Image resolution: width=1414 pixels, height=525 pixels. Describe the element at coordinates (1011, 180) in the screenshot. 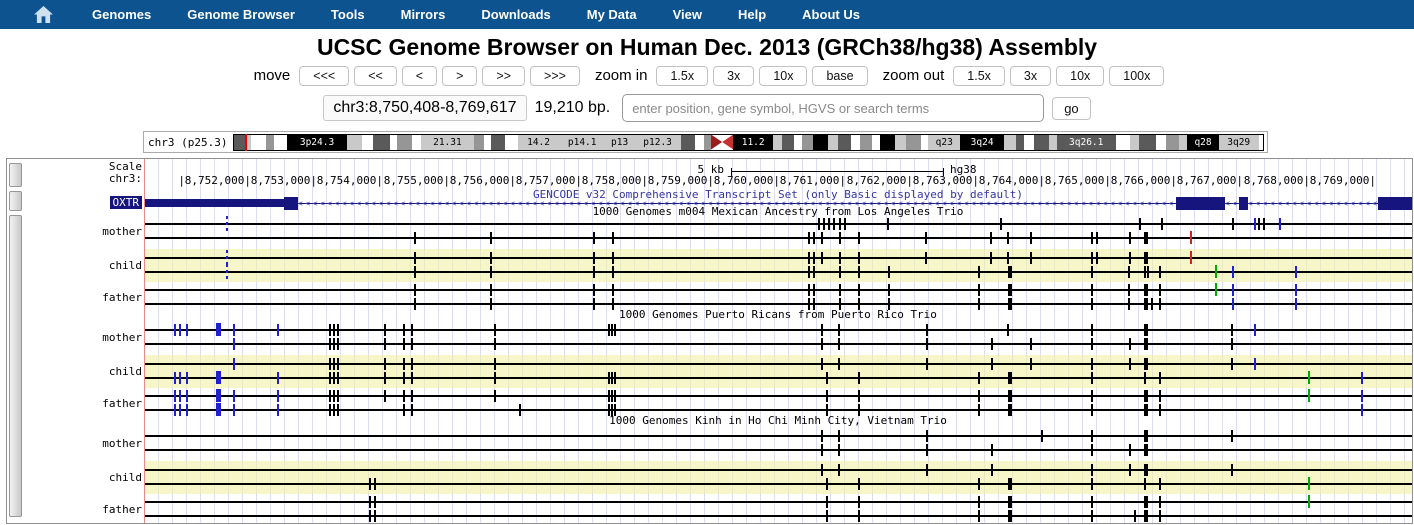

I see `ruler-tick-label: 8,764,000|` at that location.